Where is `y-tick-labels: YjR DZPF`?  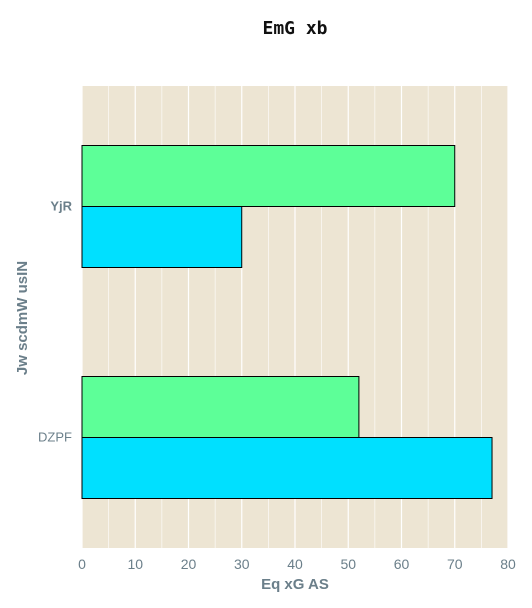
y-tick-labels: YjR DZPF is located at coordinates (55, 322).